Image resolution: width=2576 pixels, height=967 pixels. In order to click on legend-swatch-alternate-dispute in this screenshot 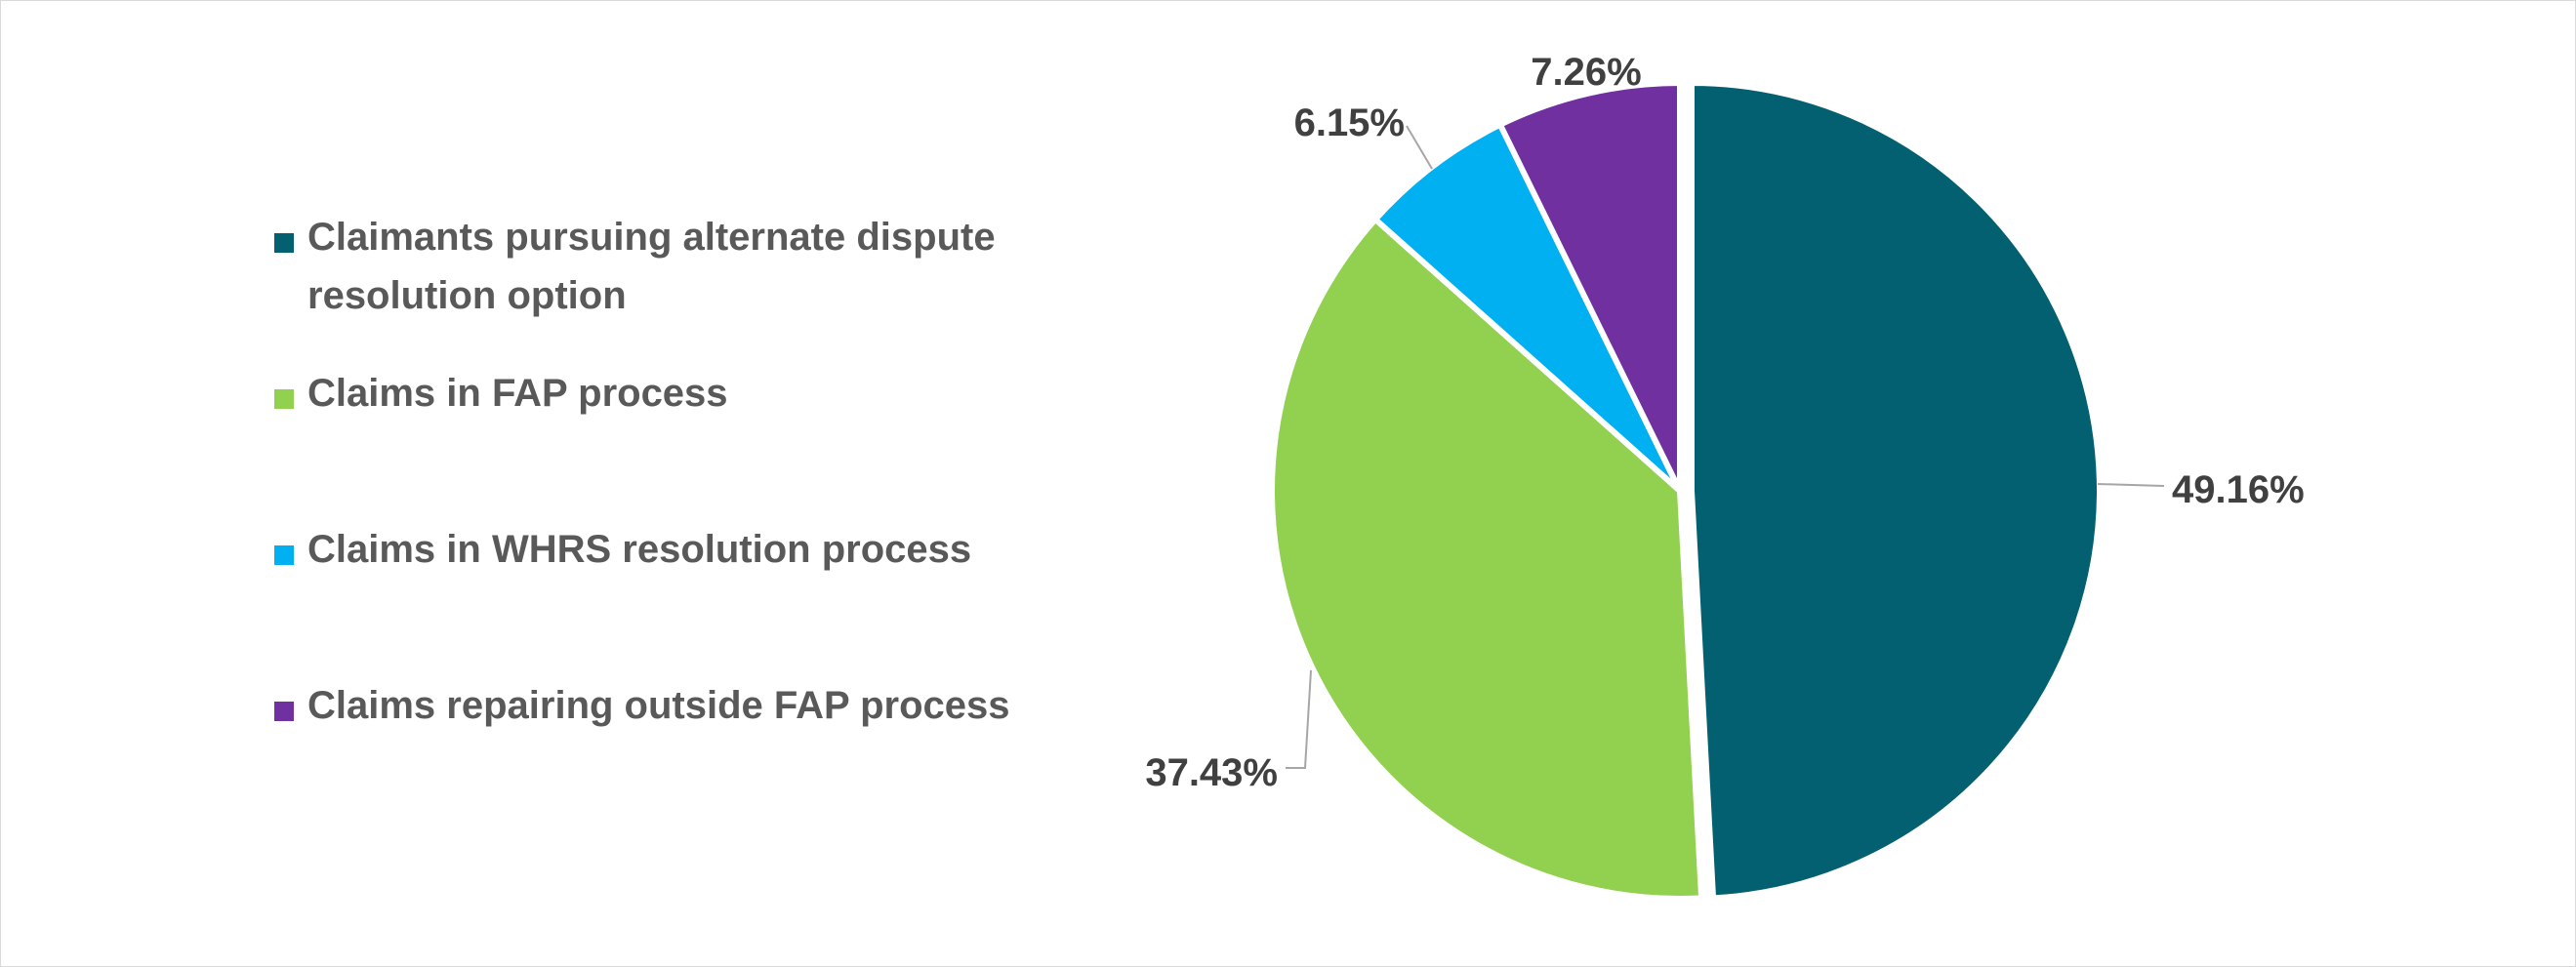, I will do `click(284, 243)`.